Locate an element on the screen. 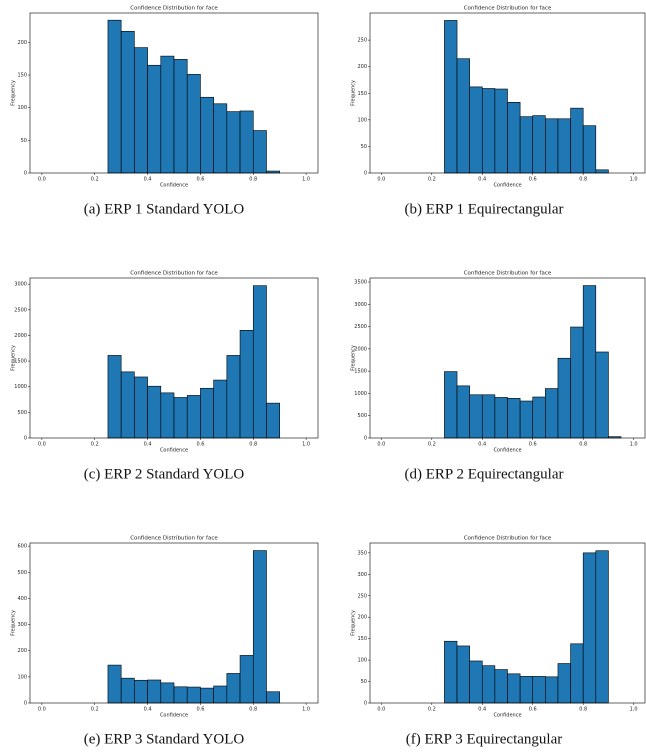 The height and width of the screenshot is (753, 646). caption: (a) ERP 1 Standard YOLO is located at coordinates (164, 209).